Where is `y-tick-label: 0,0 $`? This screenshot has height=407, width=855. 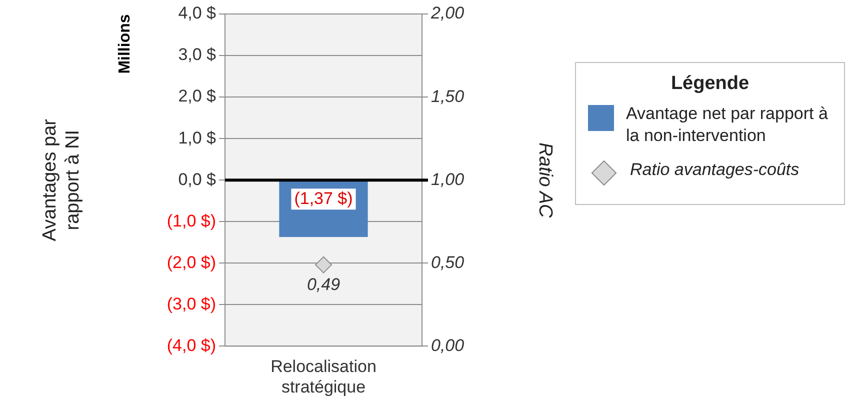 y-tick-label: 0,0 $ is located at coordinates (197, 179).